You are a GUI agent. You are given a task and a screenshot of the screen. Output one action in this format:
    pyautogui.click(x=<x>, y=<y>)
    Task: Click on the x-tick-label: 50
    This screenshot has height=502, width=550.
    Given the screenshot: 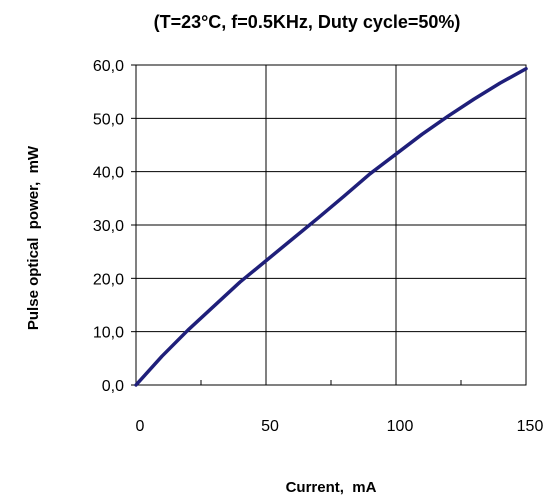 What is the action you would take?
    pyautogui.click(x=270, y=426)
    